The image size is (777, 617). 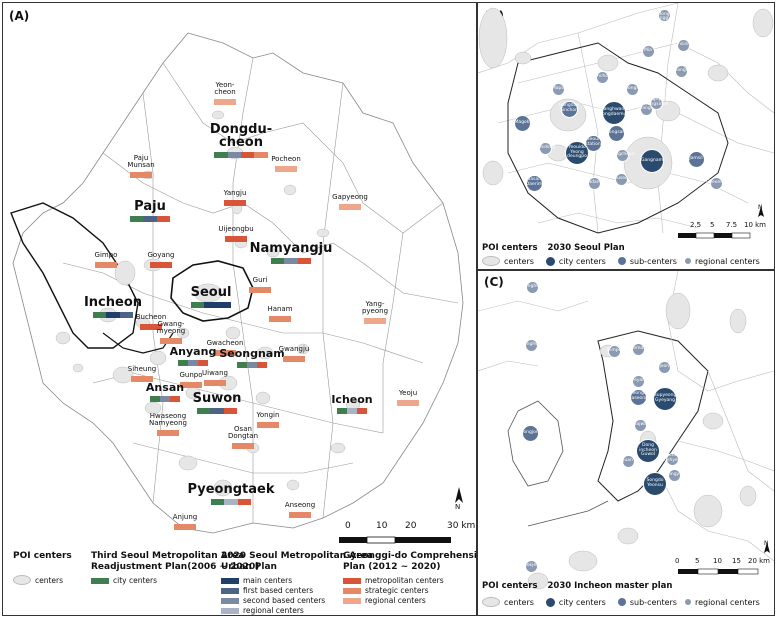 What do you see at coordinates (191, 385) in the screenshot?
I see `center-bar-gunpo` at bounding box center [191, 385].